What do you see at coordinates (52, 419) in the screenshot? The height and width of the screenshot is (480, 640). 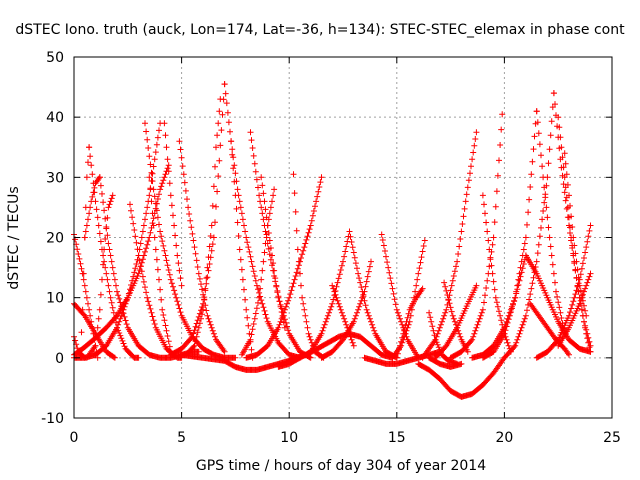 I see `y-tick-label: -10` at bounding box center [52, 419].